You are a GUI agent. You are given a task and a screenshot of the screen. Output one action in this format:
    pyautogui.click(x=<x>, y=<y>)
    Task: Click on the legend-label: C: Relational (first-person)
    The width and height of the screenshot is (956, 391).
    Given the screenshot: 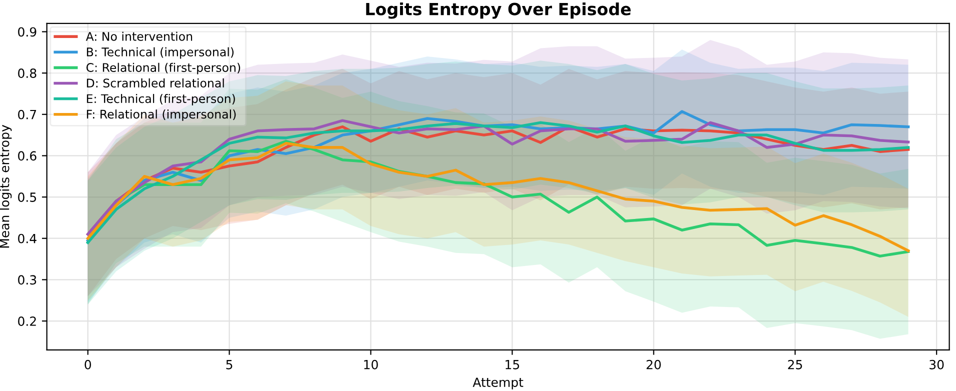 What is the action you would take?
    pyautogui.click(x=163, y=68)
    